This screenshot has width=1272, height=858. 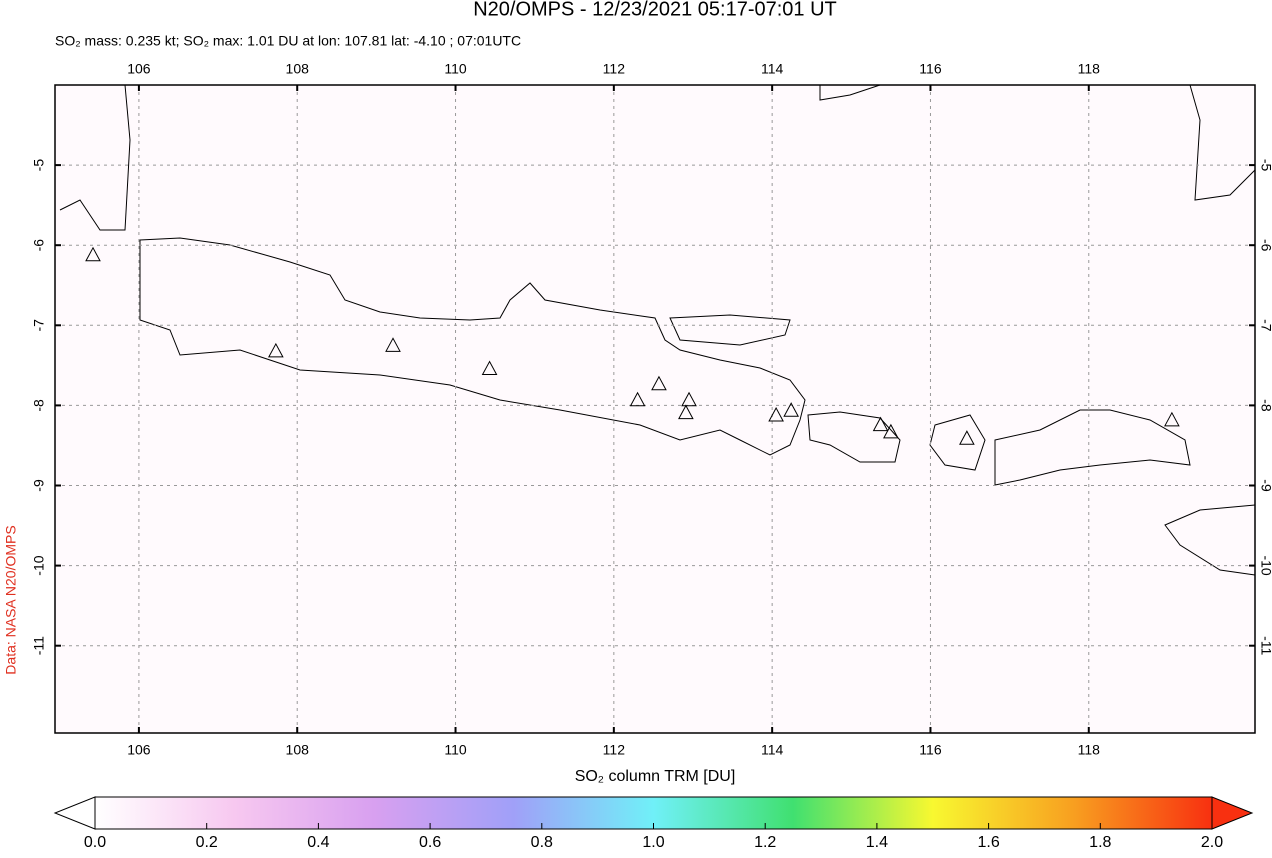 What do you see at coordinates (653, 842) in the screenshot?
I see `colorbar-tick-label: 1.0` at bounding box center [653, 842].